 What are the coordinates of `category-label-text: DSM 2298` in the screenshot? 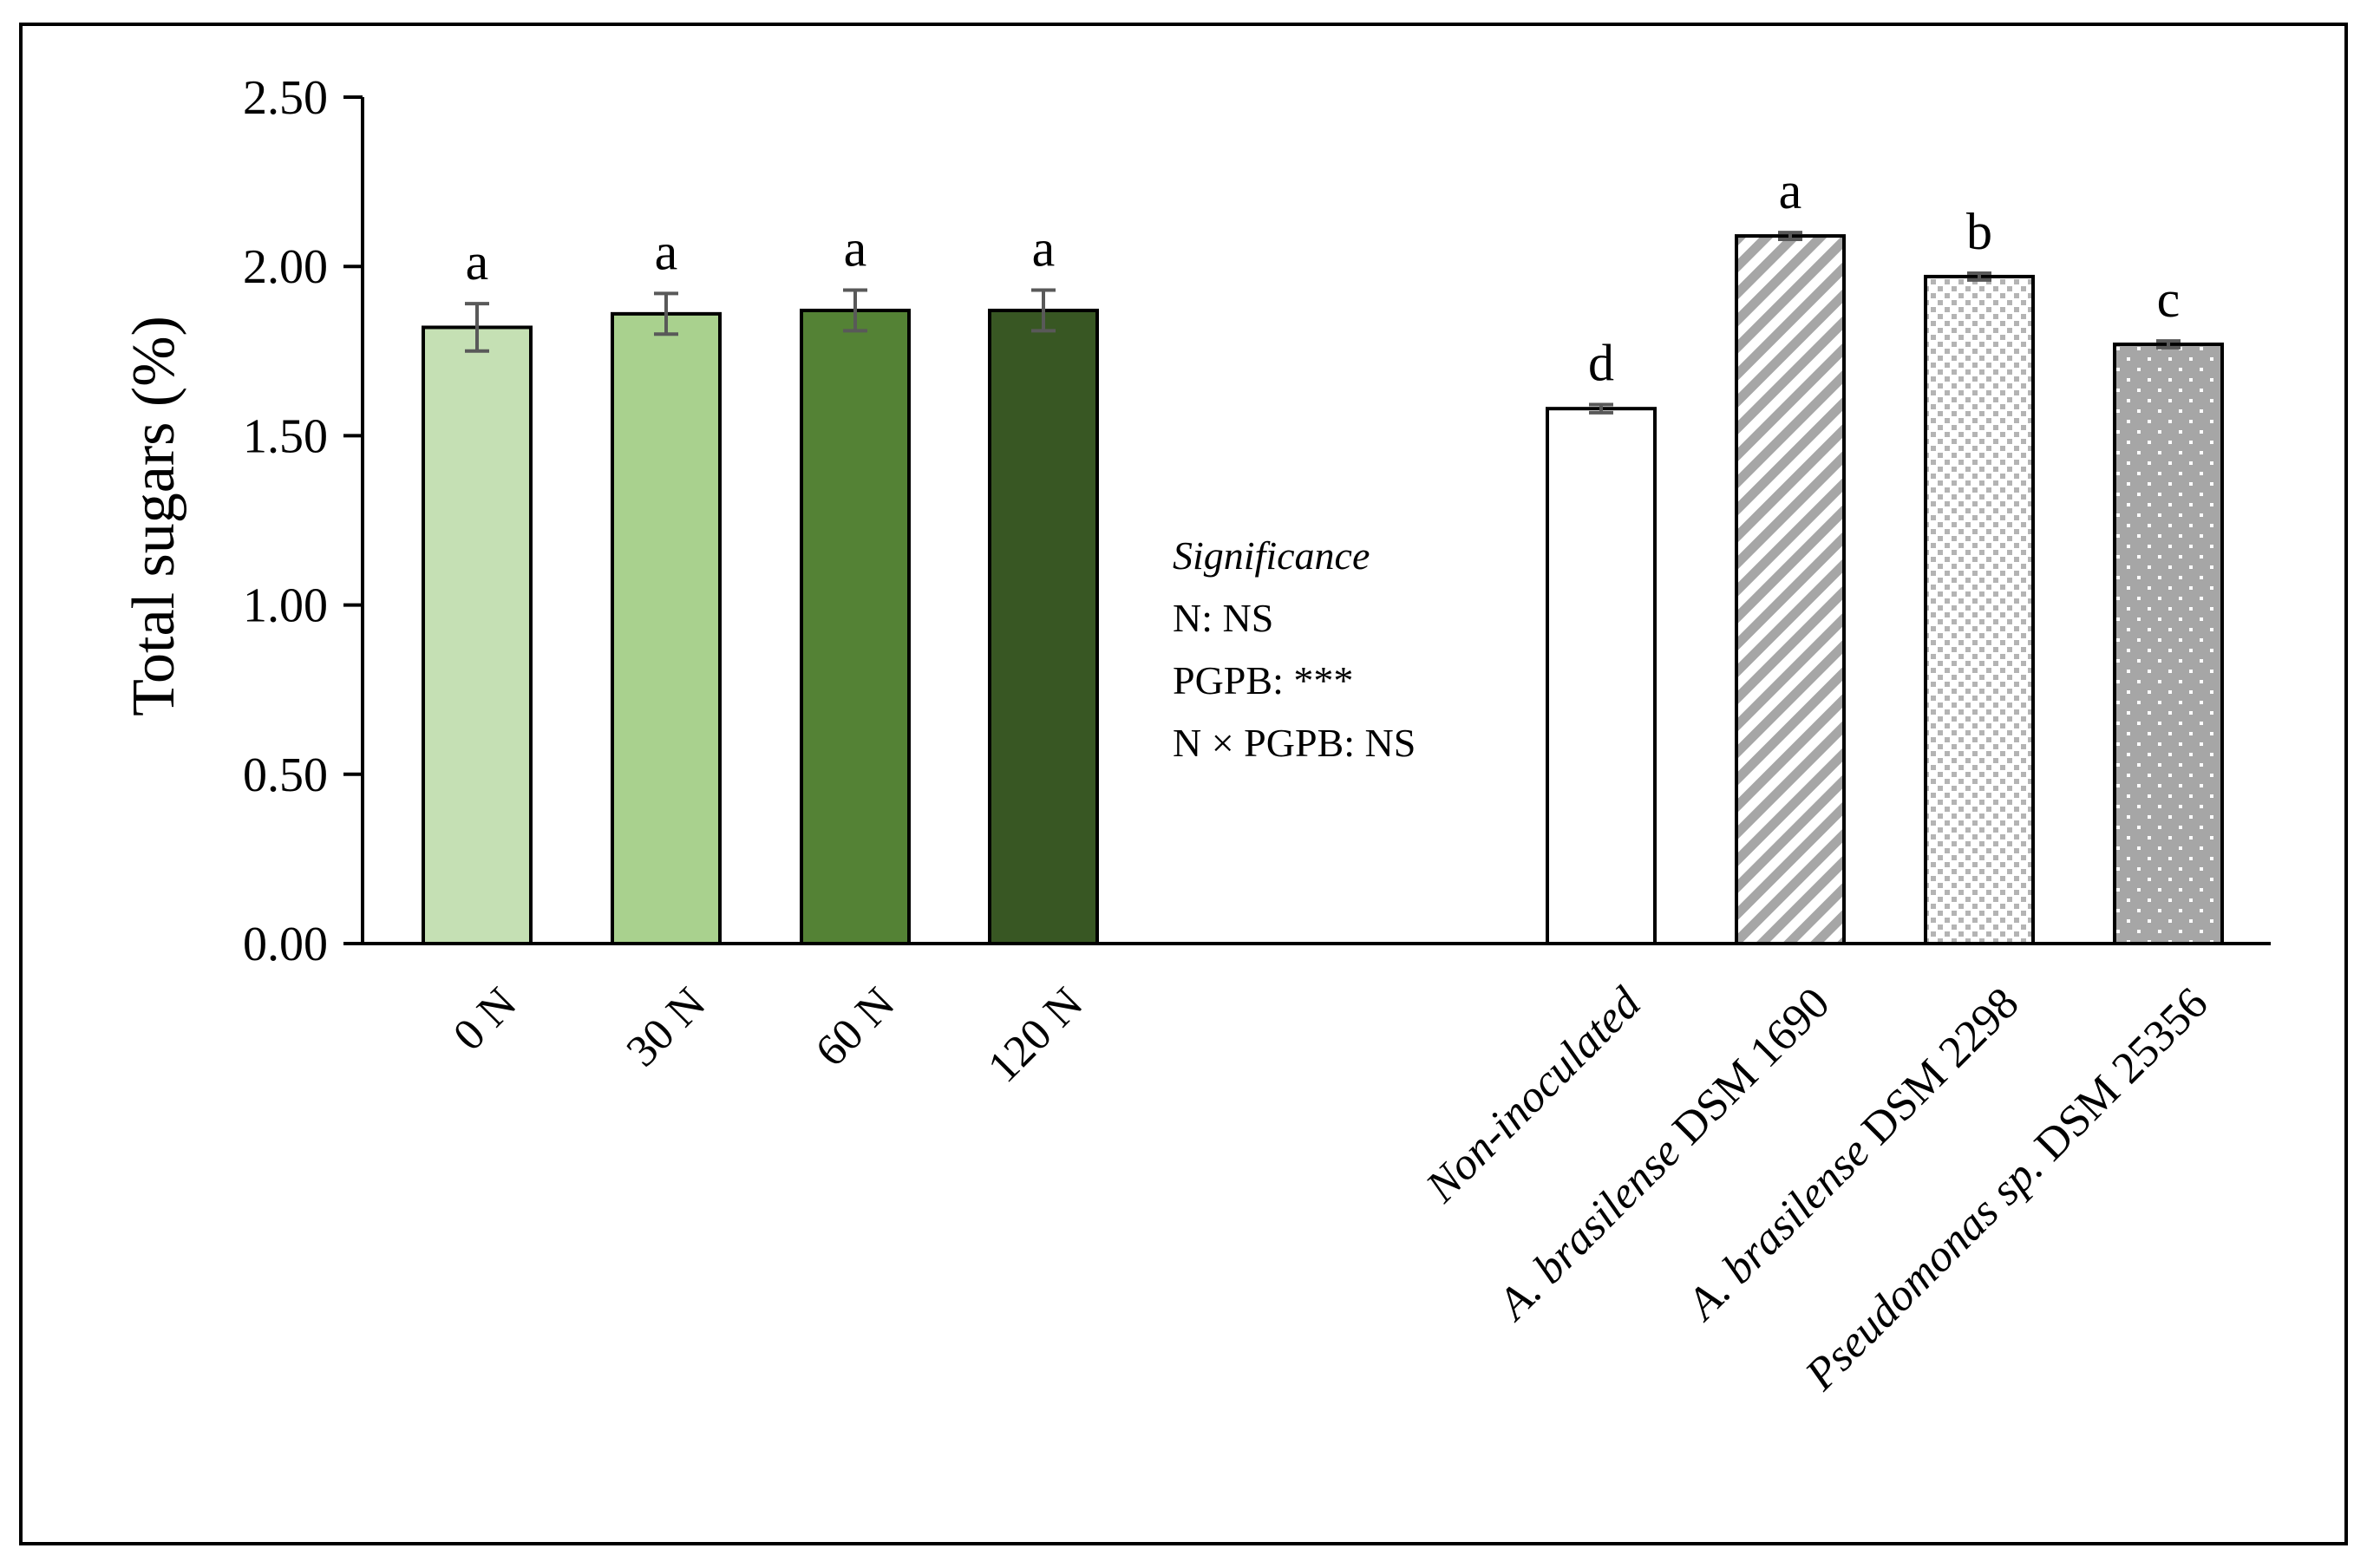 It's located at (1937, 1070).